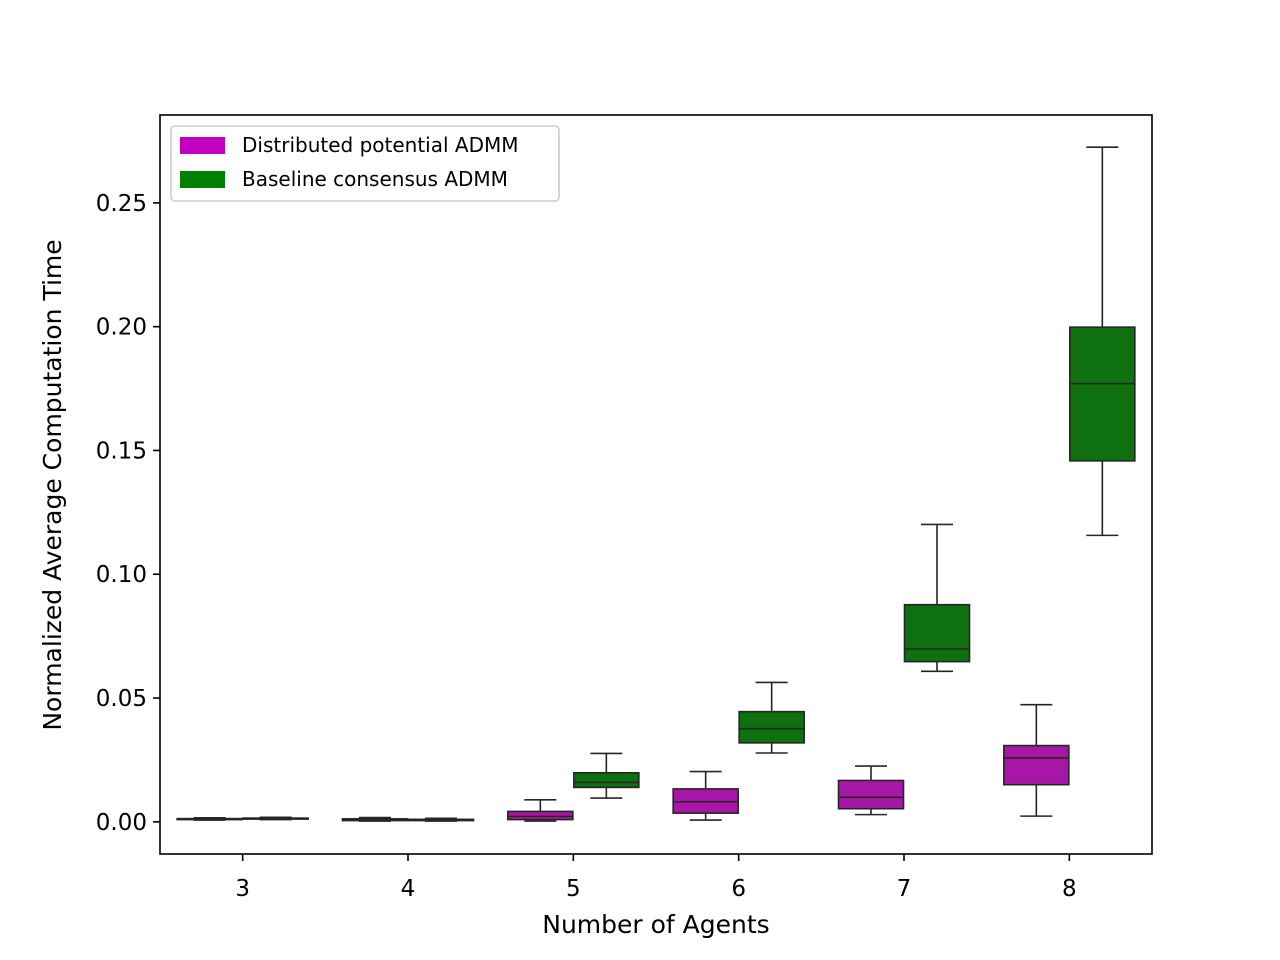 The width and height of the screenshot is (1280, 960). What do you see at coordinates (52, 484) in the screenshot?
I see `y-axis-label: Normalized Average Computation Time` at bounding box center [52, 484].